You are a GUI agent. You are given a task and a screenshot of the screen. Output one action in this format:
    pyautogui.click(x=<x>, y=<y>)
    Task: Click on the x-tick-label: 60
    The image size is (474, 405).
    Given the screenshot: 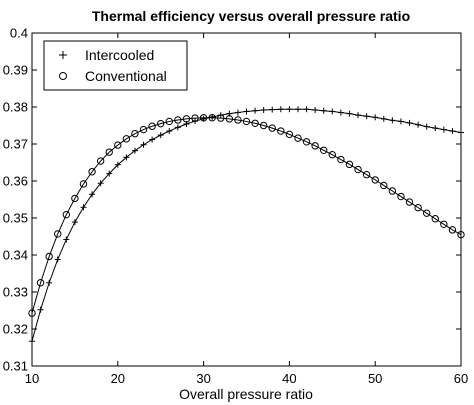 What is the action you would take?
    pyautogui.click(x=461, y=378)
    